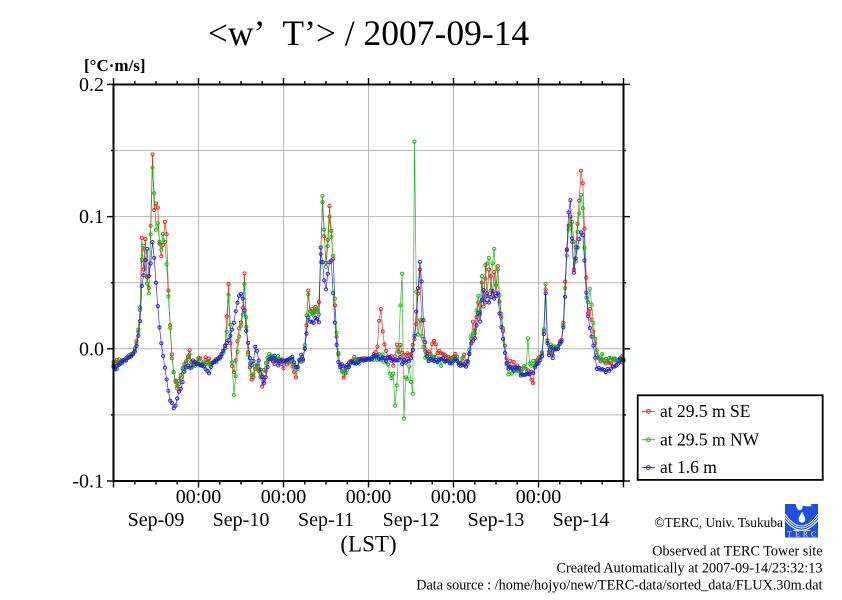 The image size is (842, 600). Describe the element at coordinates (88, 482) in the screenshot. I see `svg-text: -0.1` at that location.